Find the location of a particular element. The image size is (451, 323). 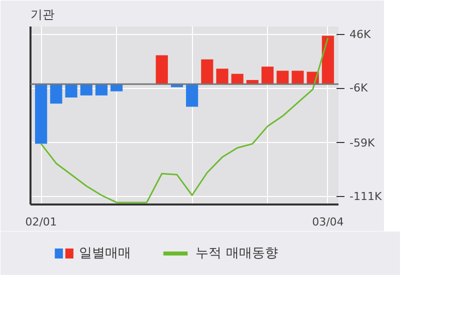

legend-label: 일별매매 is located at coordinates (105, 253).